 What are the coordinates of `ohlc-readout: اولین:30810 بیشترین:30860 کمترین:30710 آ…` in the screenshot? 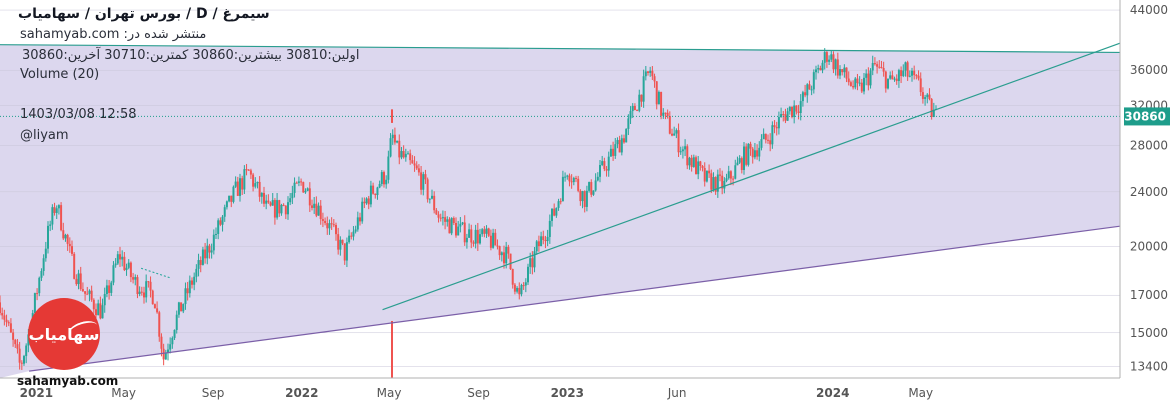 It's located at (191, 55).